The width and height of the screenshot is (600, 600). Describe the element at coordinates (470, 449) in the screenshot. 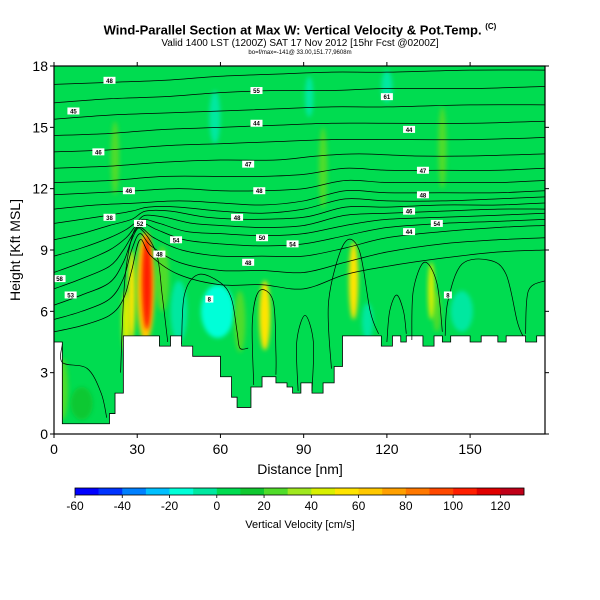

I see `x-tick-label: 150` at that location.